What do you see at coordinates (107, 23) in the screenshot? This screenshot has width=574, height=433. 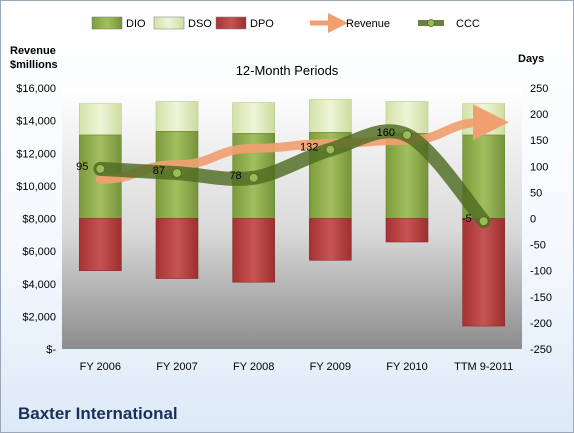 I see `legend-swatch-dio` at bounding box center [107, 23].